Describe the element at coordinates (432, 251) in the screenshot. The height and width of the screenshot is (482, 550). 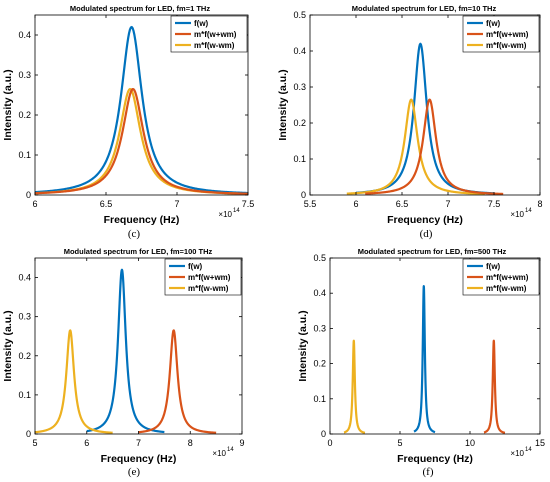
I see `chart-title: Modulated spectrum for LED, fm=500 THz` at that location.